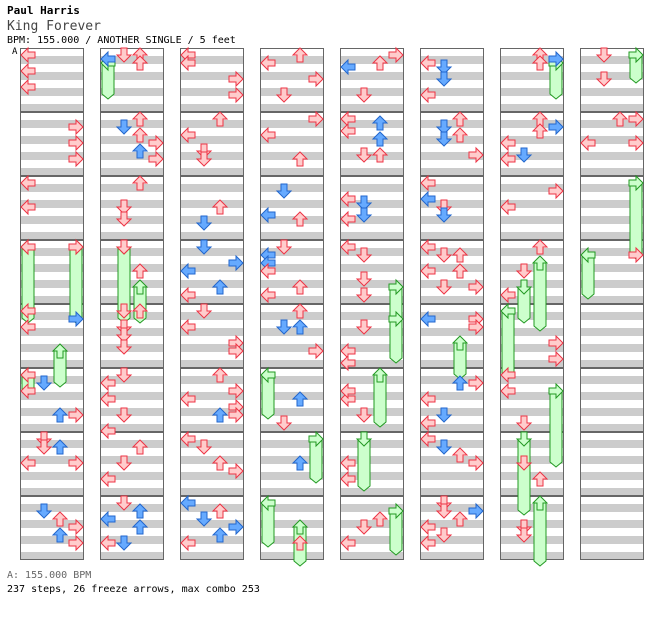  What do you see at coordinates (380, 401) in the screenshot?
I see `freeze-arrow-up` at bounding box center [380, 401].